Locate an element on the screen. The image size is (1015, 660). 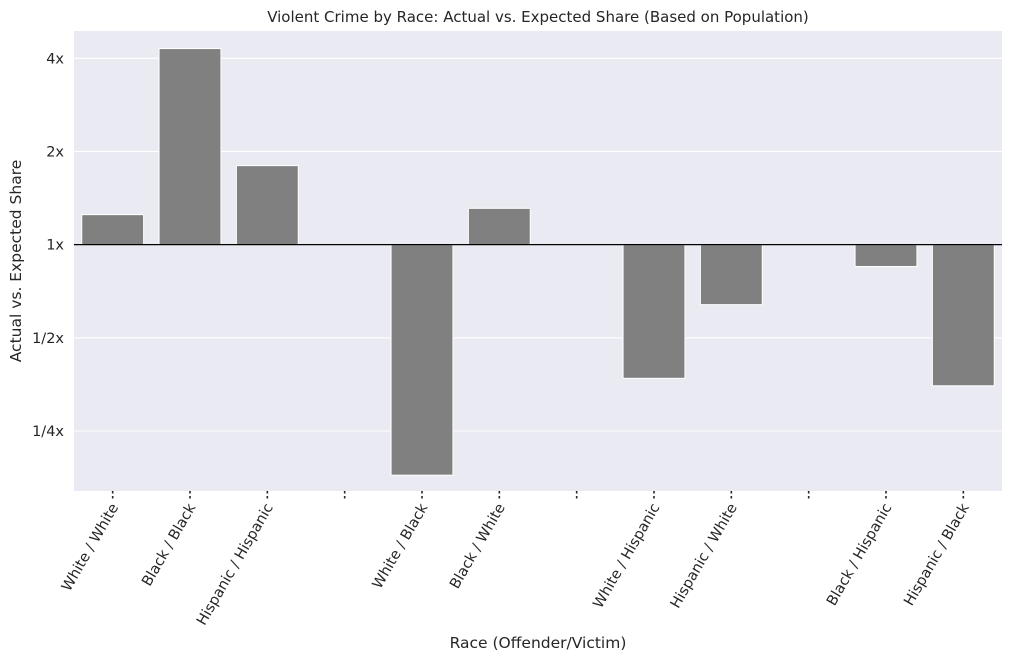
y-tick-label: 1/4x is located at coordinates (48, 432).